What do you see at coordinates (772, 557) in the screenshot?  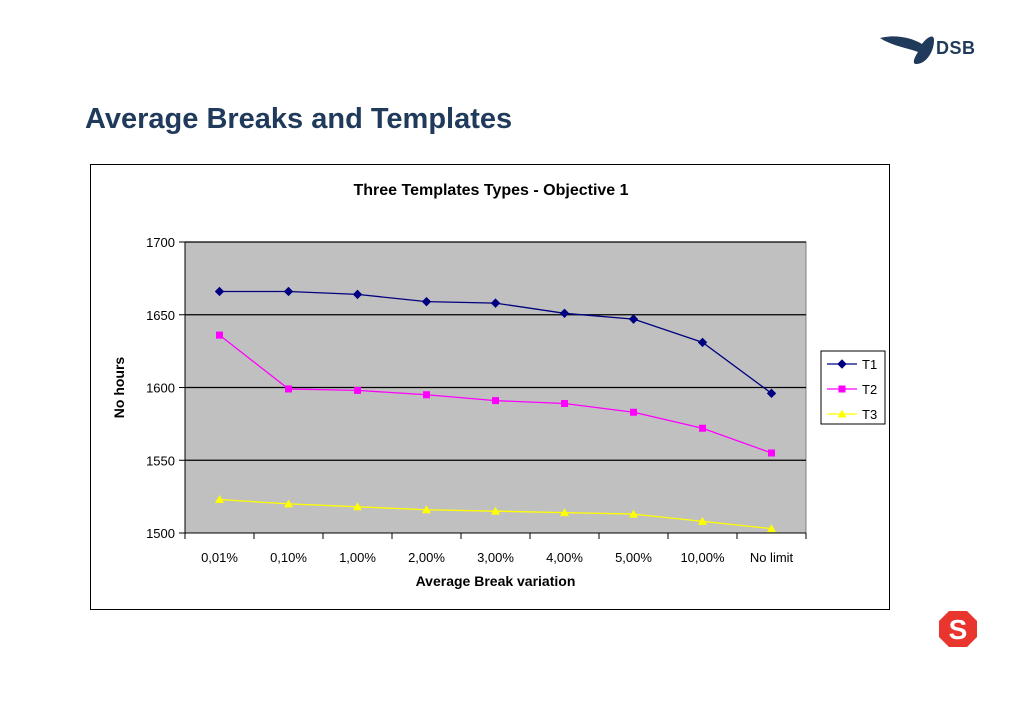 I see `x-tick-label: No limit` at bounding box center [772, 557].